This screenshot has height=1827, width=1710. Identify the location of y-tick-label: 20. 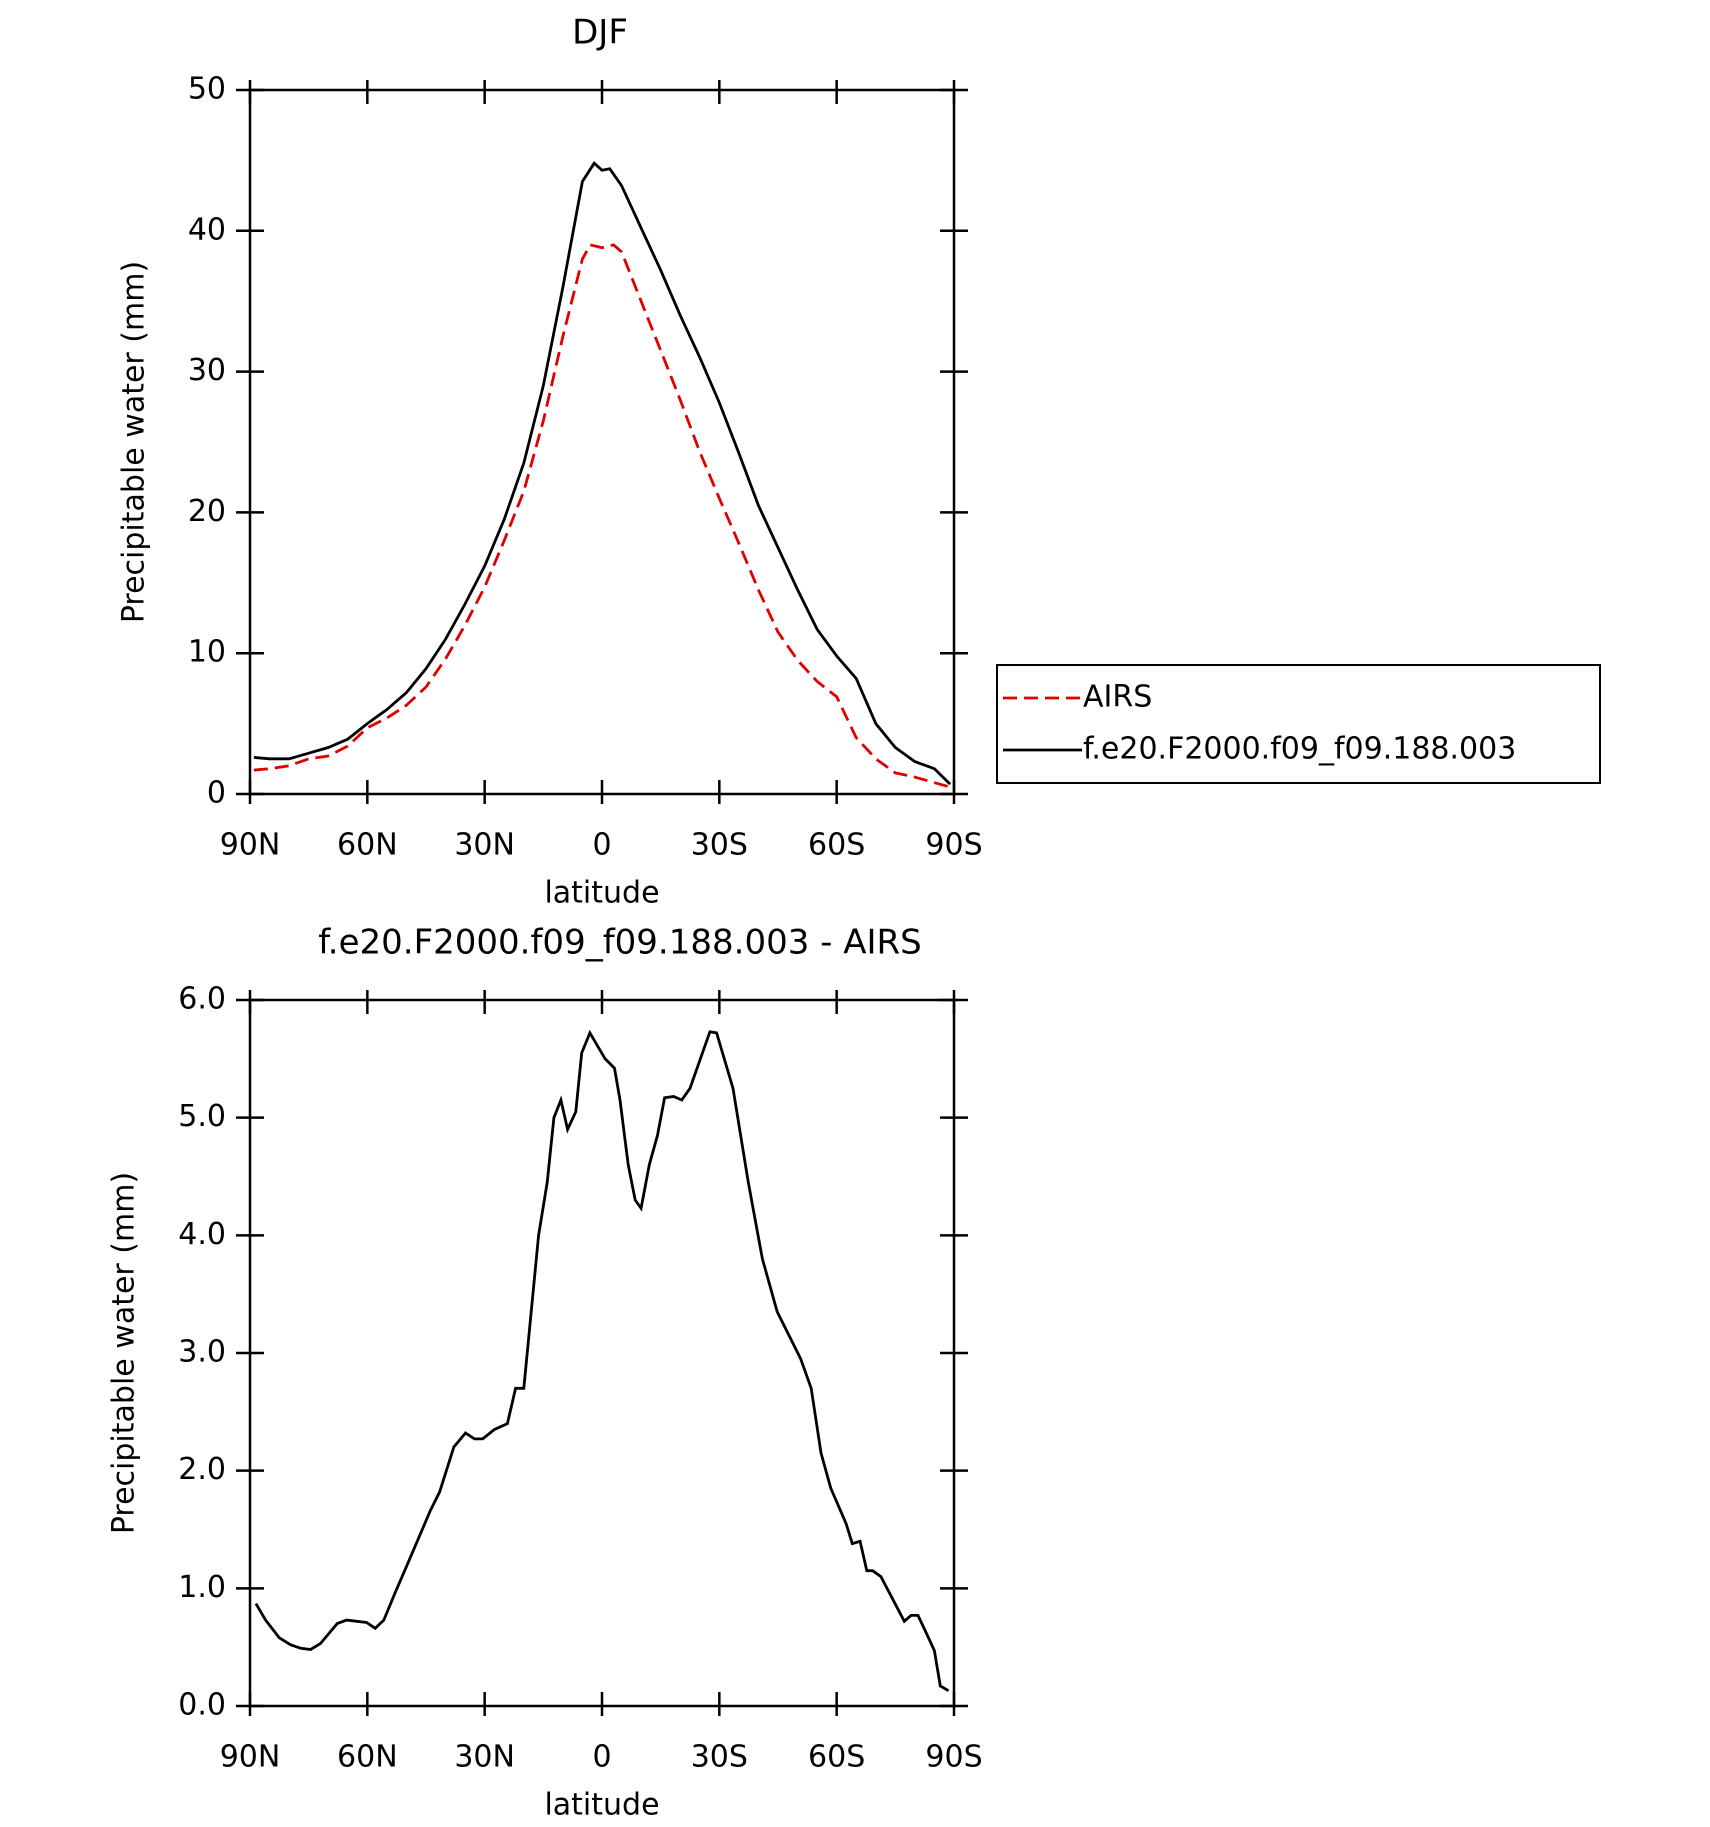
(207, 511).